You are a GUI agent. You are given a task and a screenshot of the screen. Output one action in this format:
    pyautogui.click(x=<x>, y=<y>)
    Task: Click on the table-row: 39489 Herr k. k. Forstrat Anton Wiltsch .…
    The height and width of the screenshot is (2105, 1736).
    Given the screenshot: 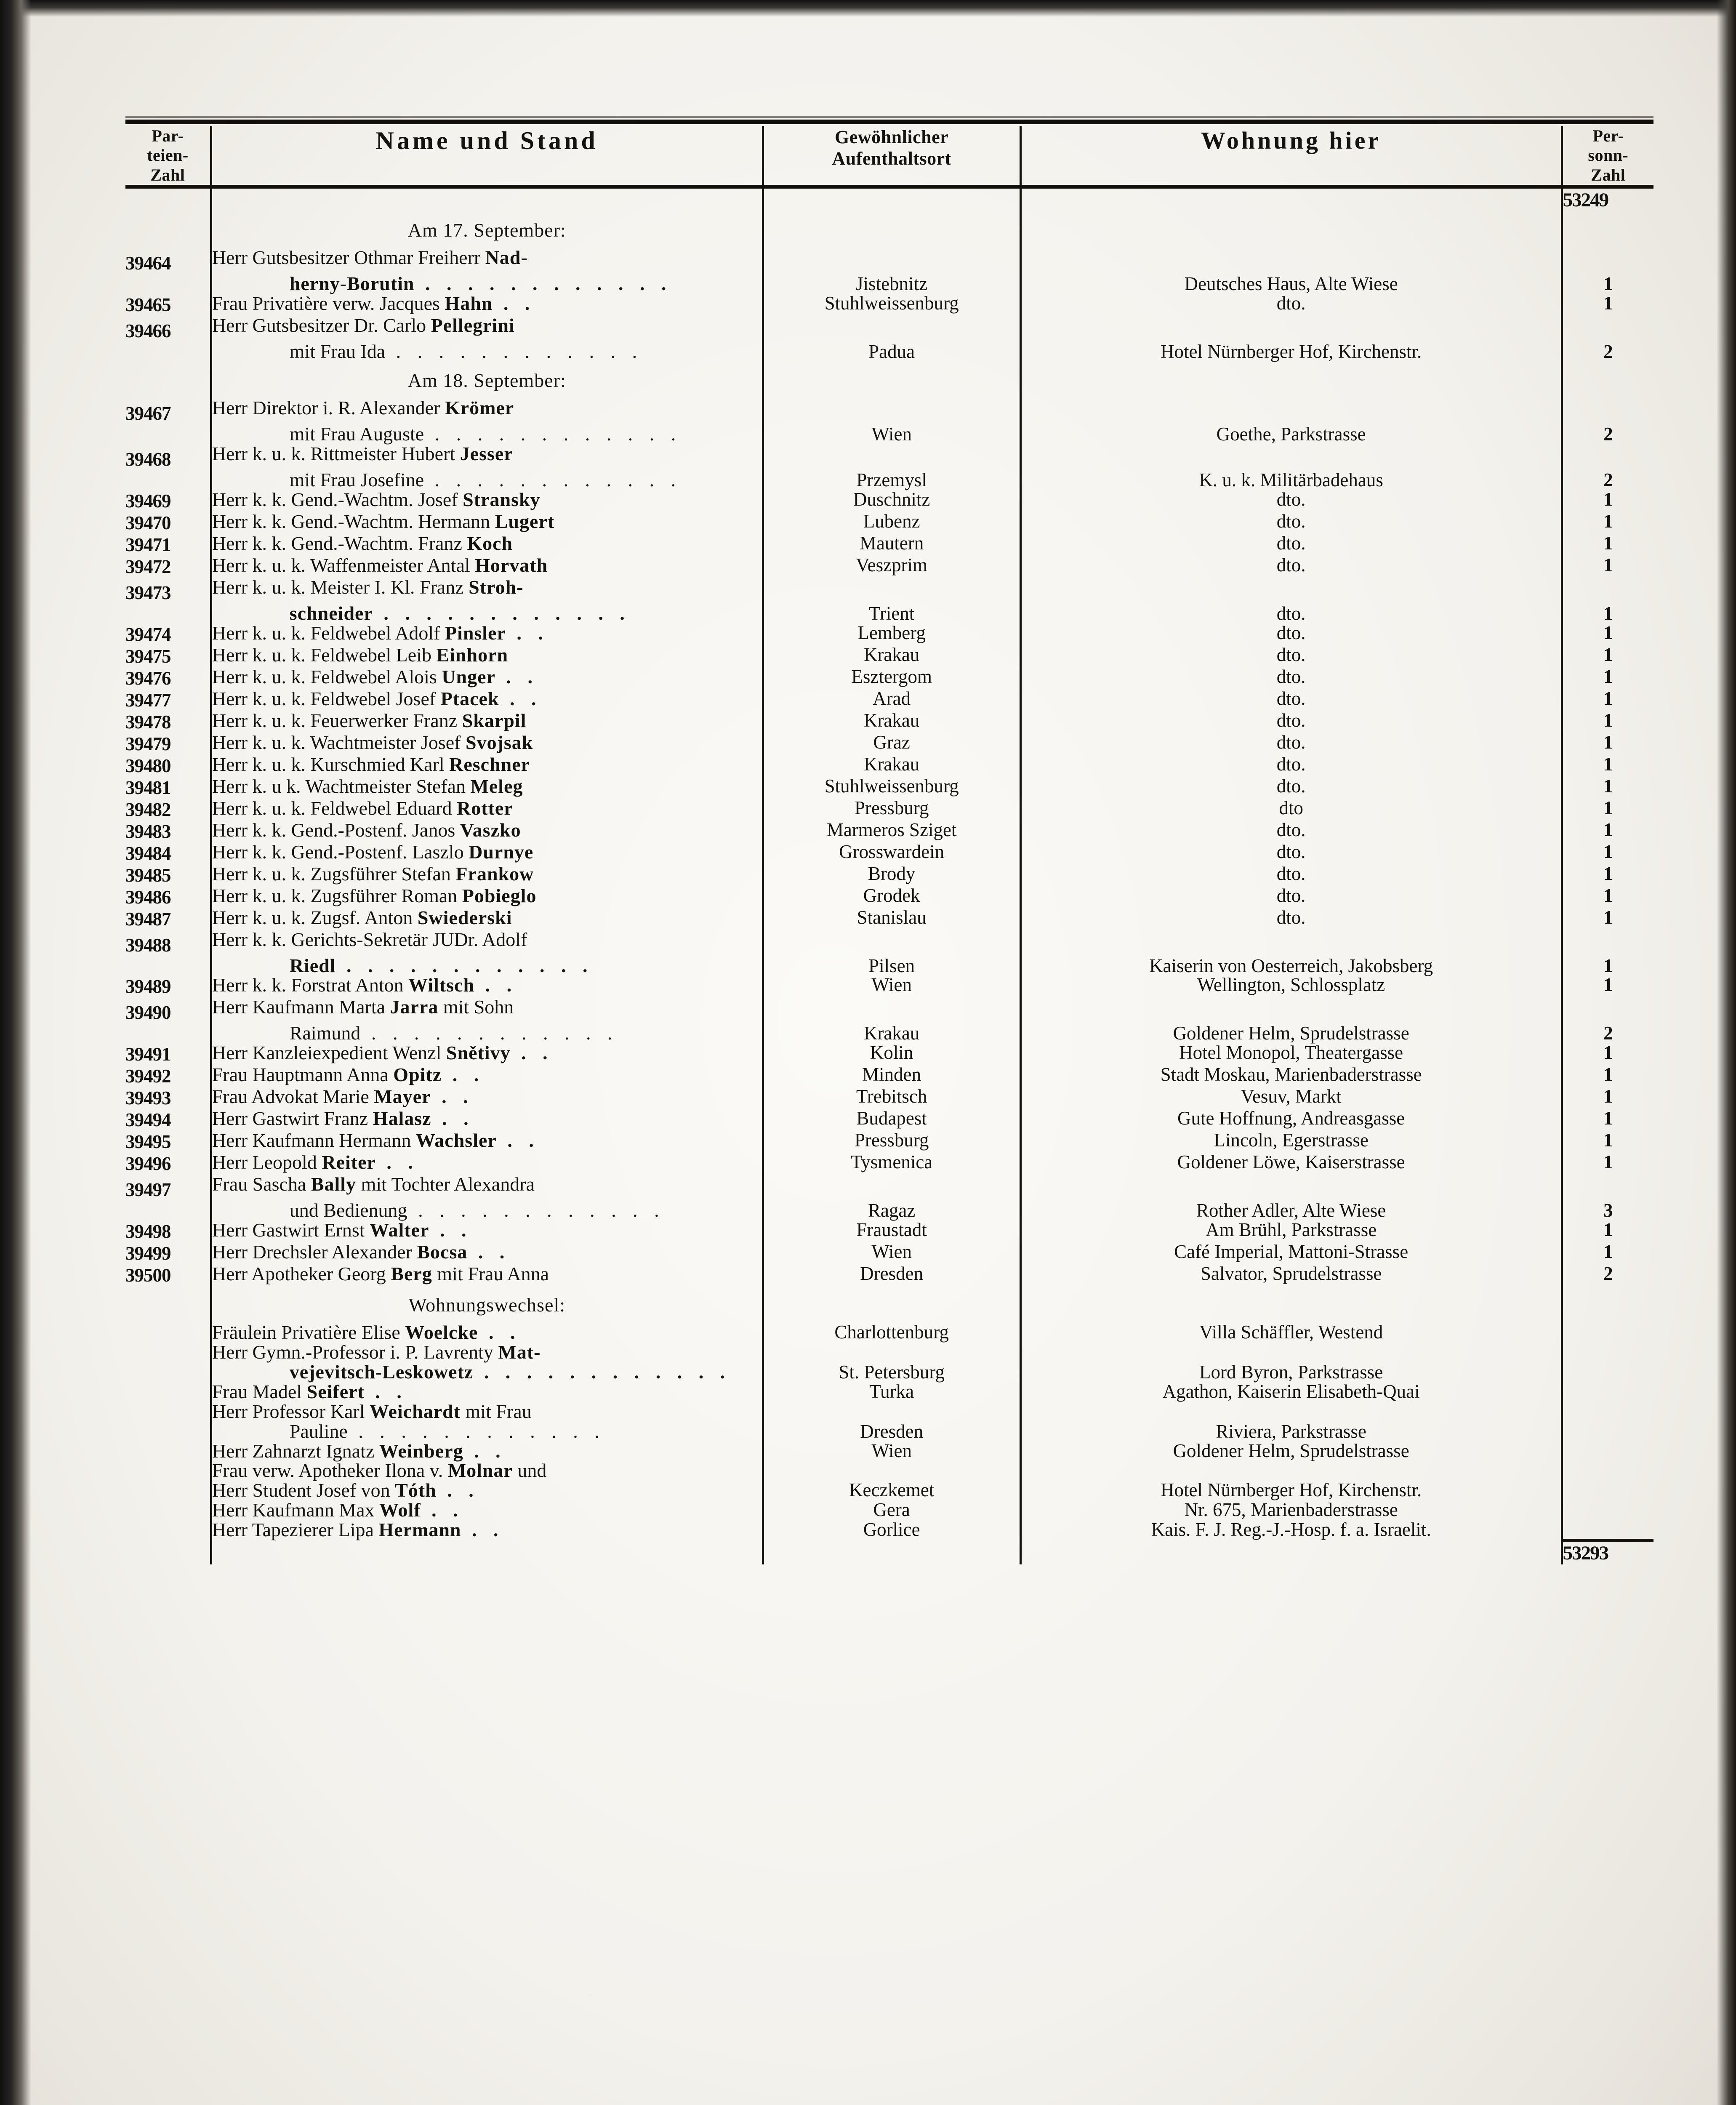 What is the action you would take?
    pyautogui.click(x=889, y=986)
    